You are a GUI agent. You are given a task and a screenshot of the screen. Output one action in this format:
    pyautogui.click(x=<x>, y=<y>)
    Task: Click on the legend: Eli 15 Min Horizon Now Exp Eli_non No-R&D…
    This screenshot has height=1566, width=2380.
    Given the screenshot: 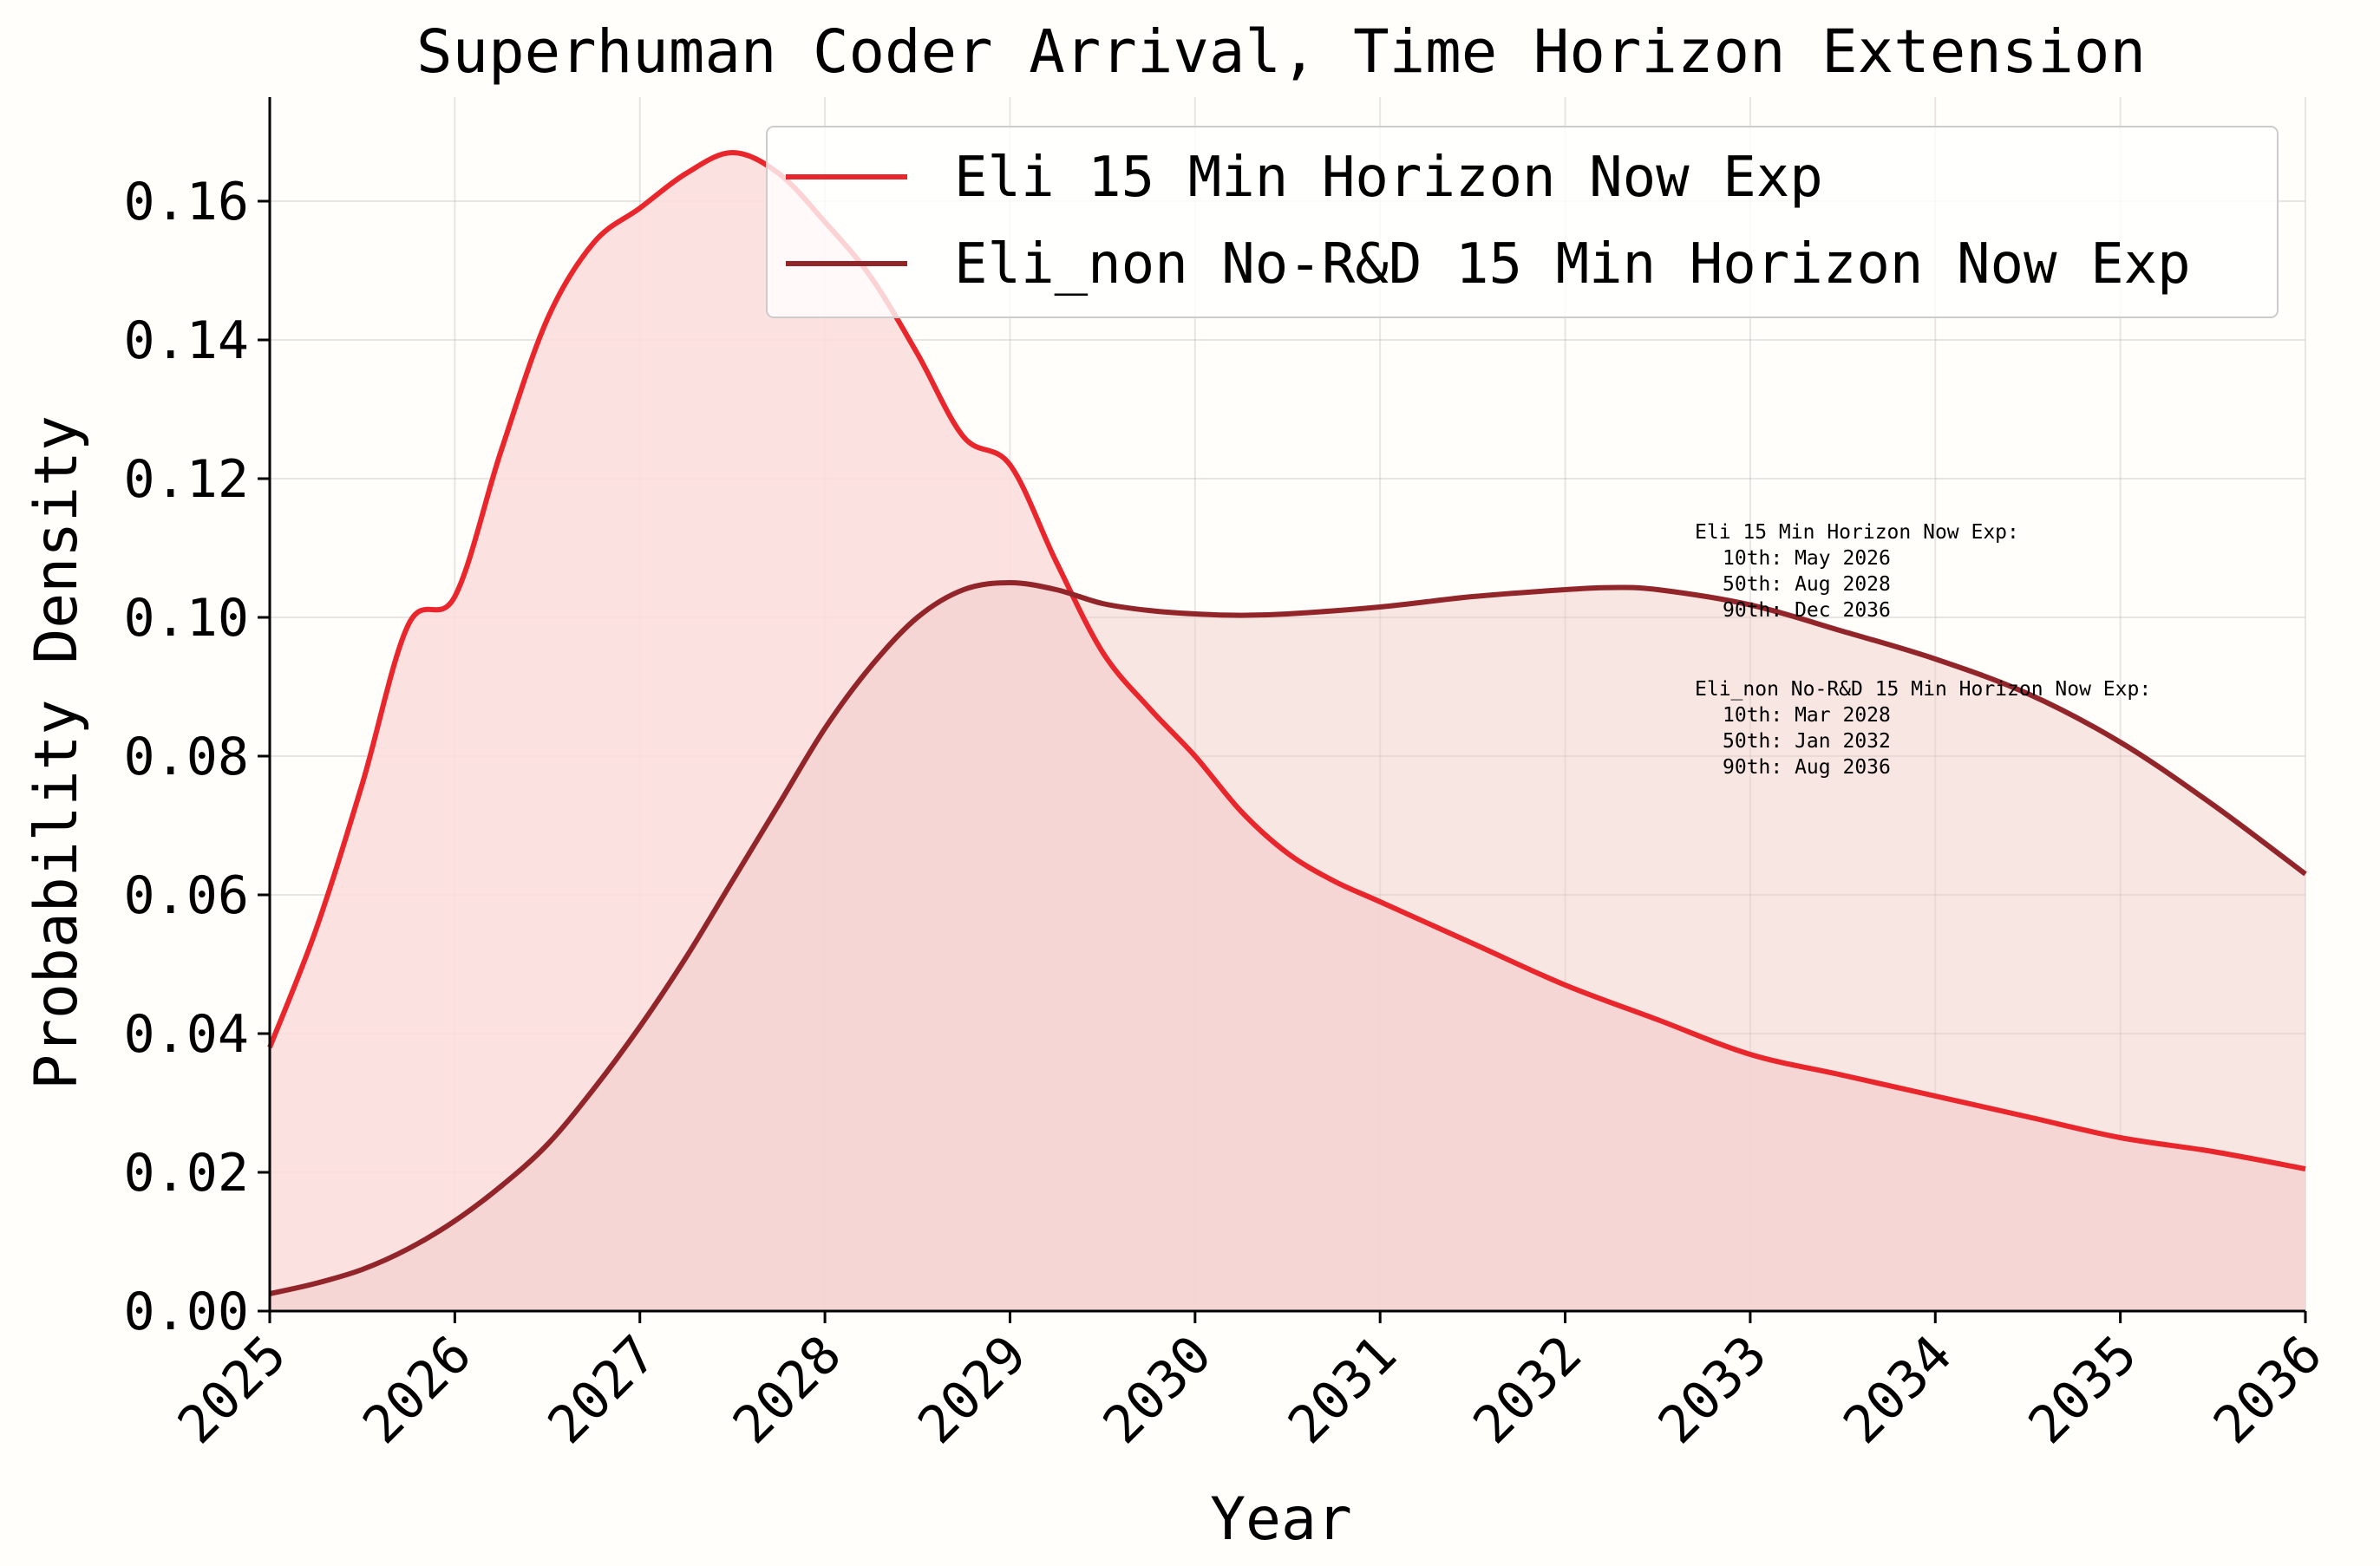 What is the action you would take?
    pyautogui.click(x=1522, y=222)
    